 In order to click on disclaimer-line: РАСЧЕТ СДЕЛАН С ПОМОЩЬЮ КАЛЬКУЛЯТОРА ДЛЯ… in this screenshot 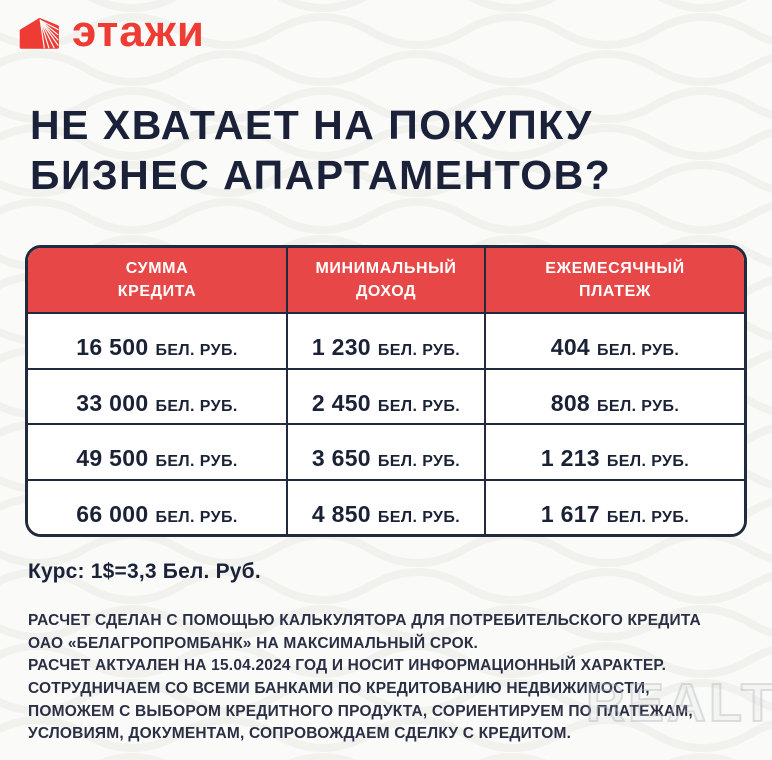, I will do `click(364, 620)`.